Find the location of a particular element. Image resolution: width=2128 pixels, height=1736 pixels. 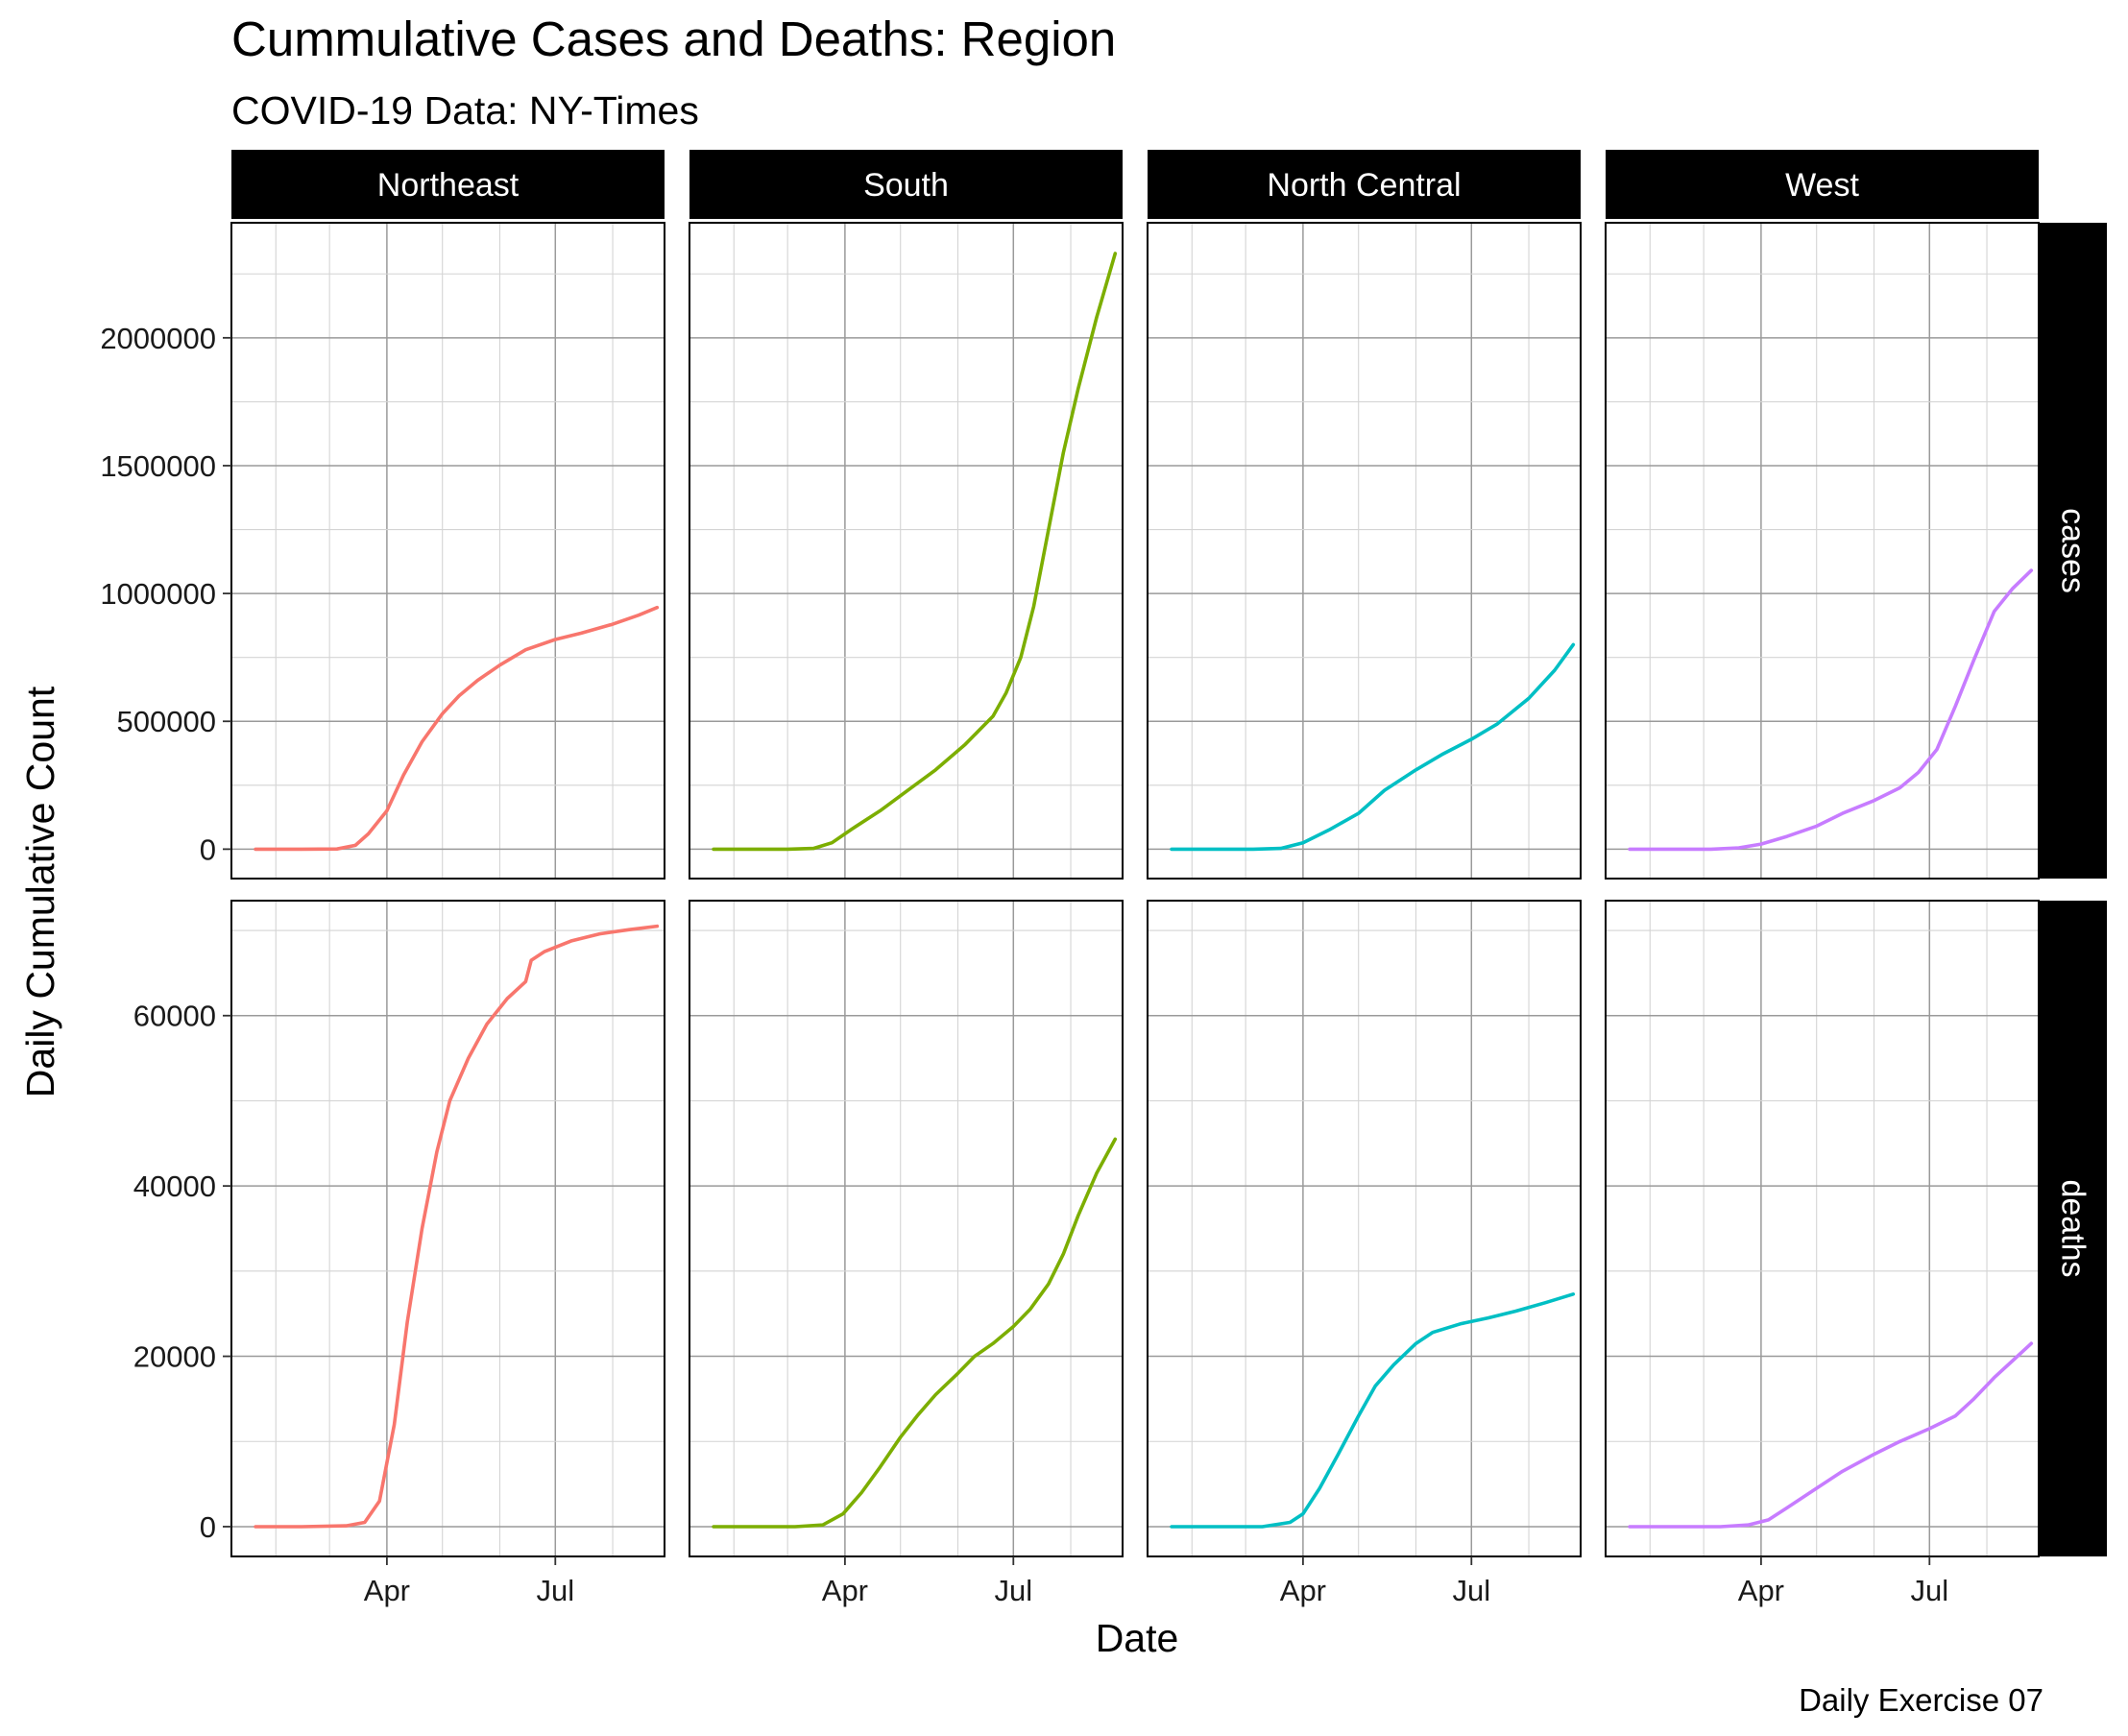

facet-strip-cases is located at coordinates (2073, 551).